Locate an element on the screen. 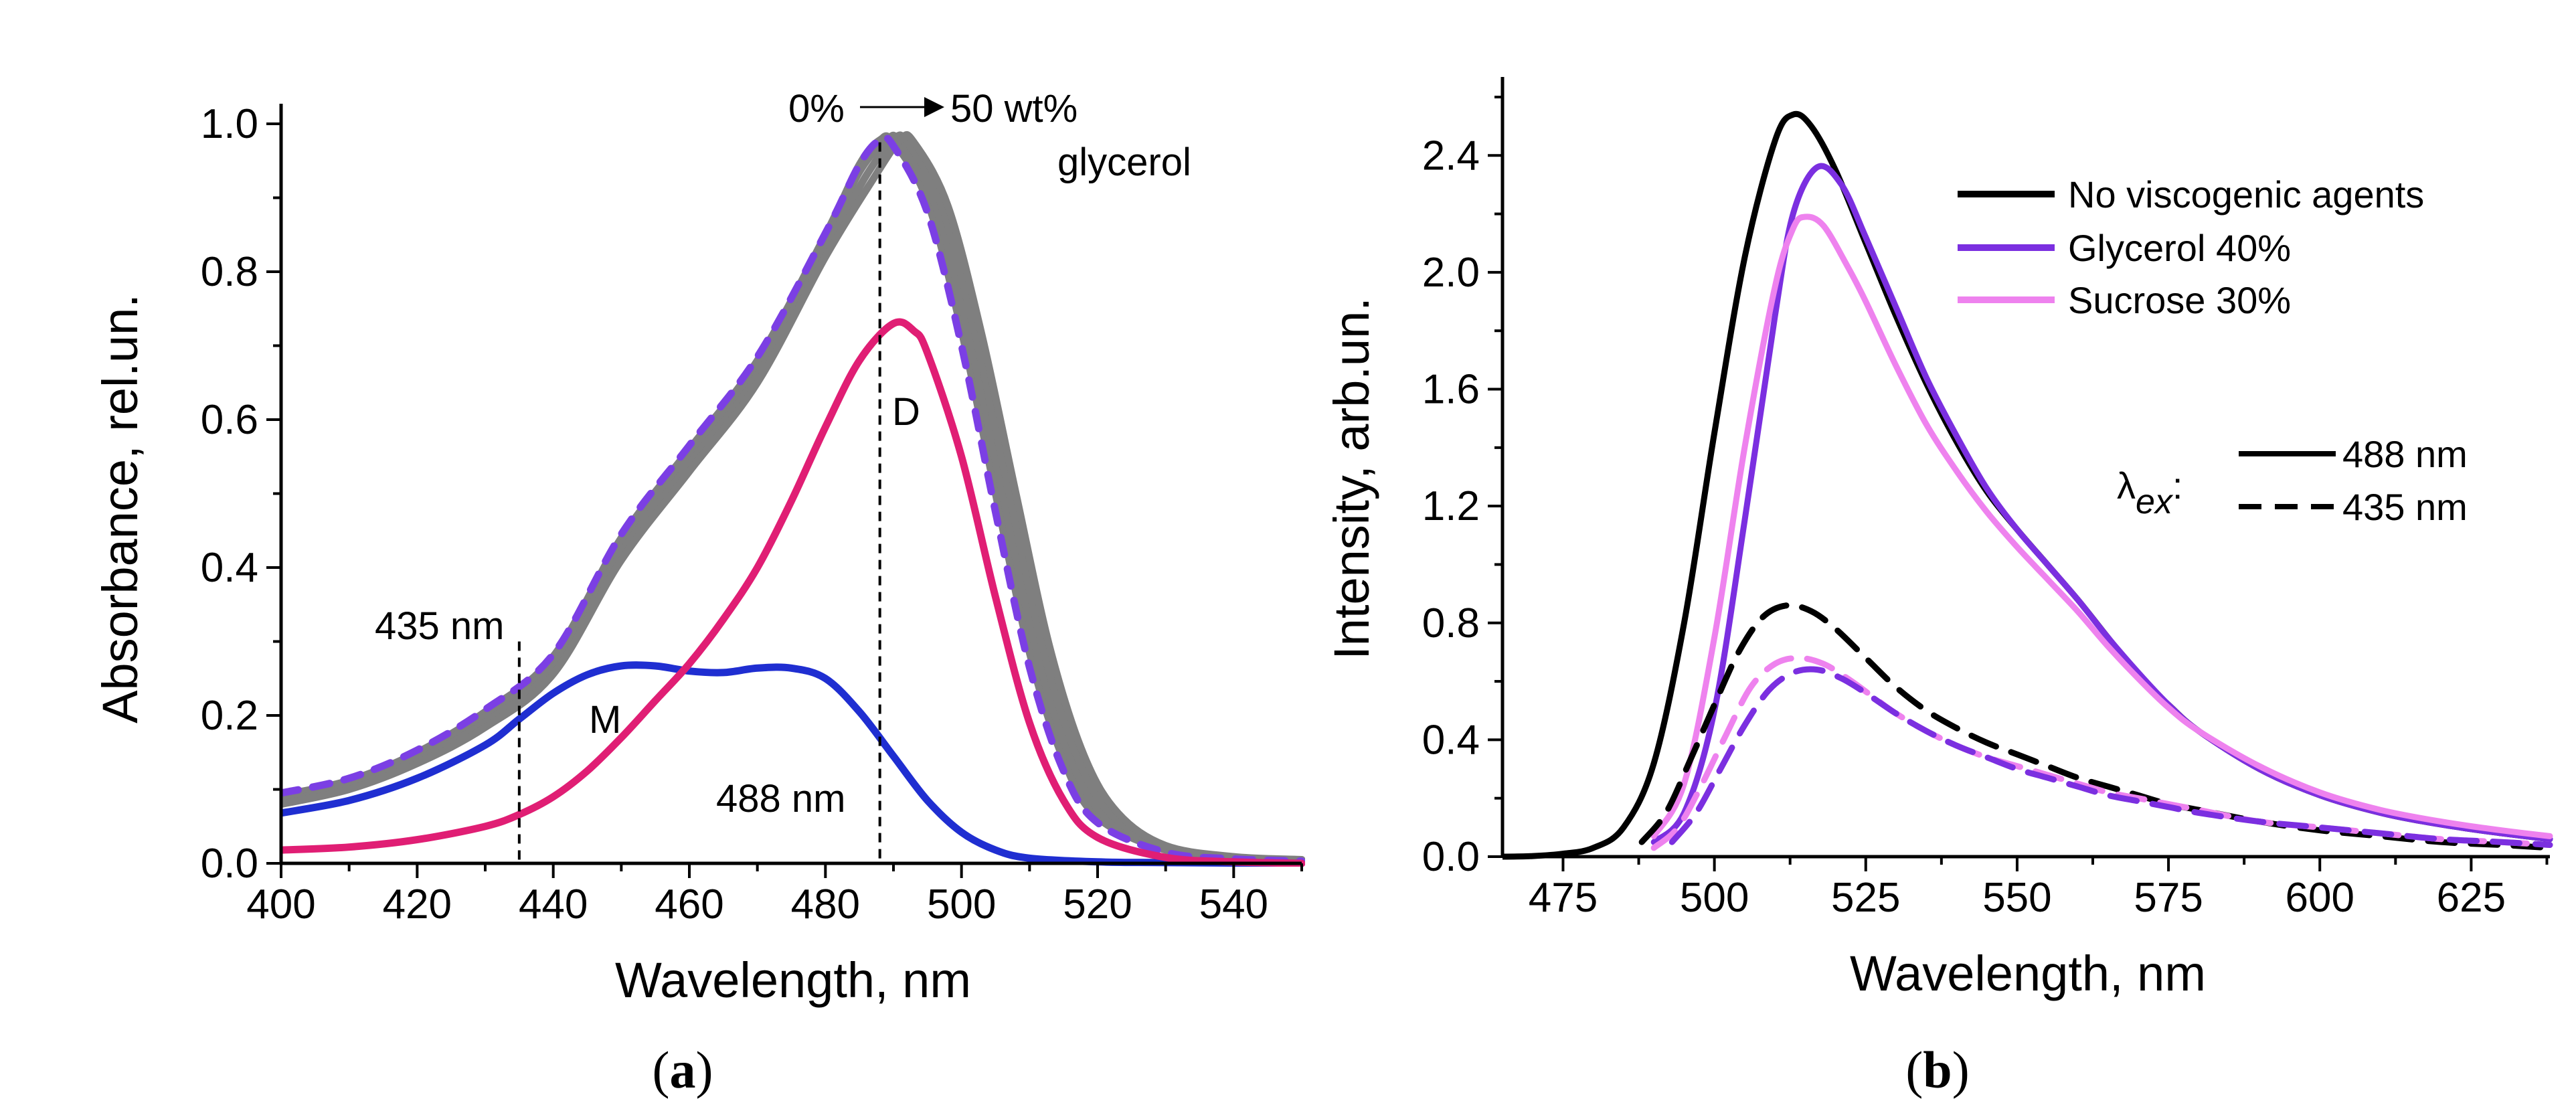 The height and width of the screenshot is (1119, 2576). chart-b-y-tick-label: 1.6 is located at coordinates (1451, 390).